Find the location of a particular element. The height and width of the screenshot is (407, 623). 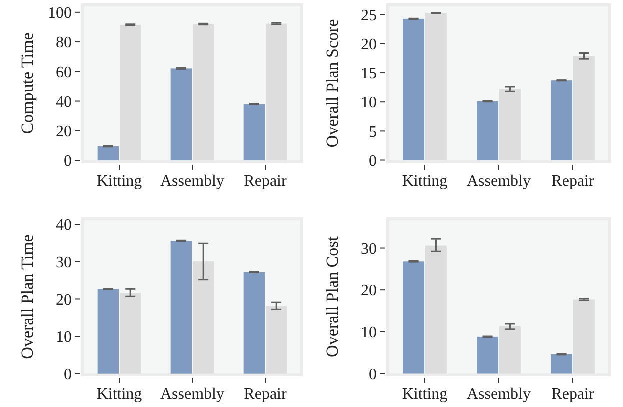

y-axis-title: Overall Plan Time is located at coordinates (27, 297).